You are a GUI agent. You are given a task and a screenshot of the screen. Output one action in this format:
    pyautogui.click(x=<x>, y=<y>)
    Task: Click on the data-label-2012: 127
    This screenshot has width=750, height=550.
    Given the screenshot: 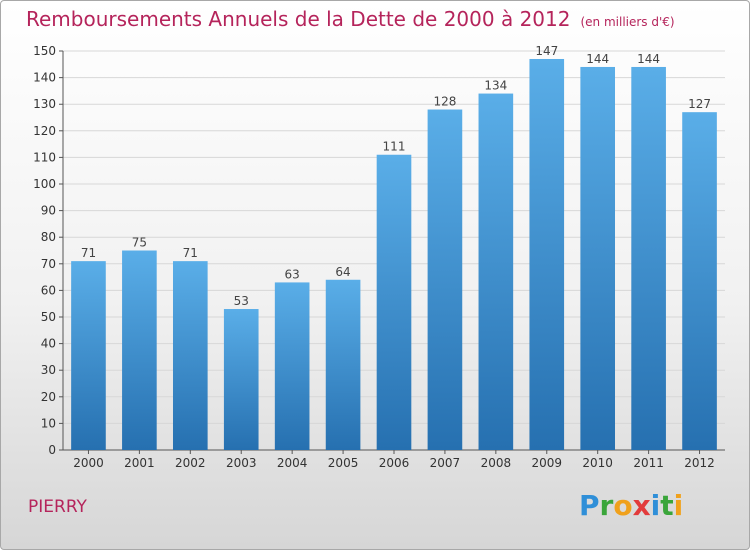 What is the action you would take?
    pyautogui.click(x=699, y=104)
    